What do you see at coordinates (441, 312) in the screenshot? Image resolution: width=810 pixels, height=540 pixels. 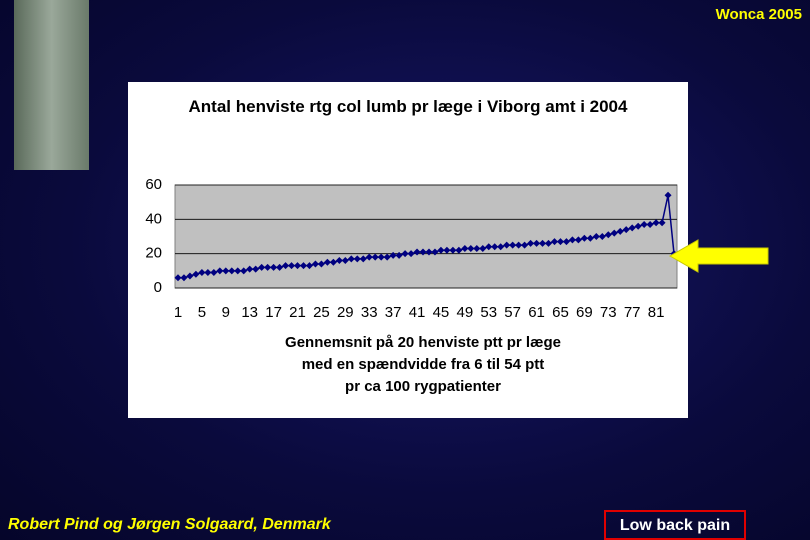 I see `x-tick-label: 45` at bounding box center [441, 312].